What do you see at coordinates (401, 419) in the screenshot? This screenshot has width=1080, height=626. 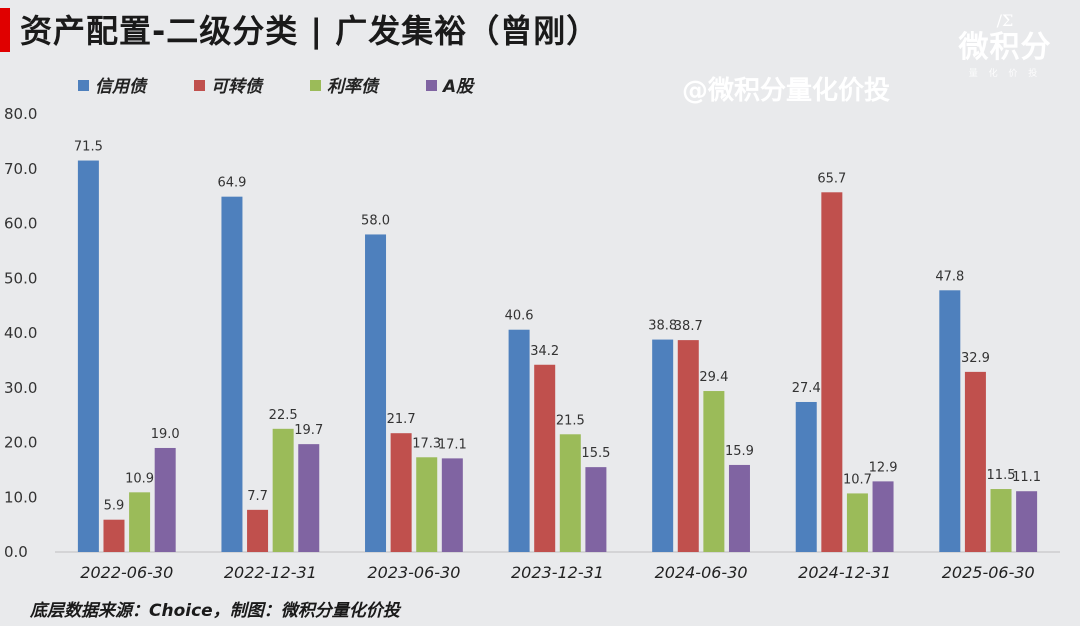 I see `data-label: 21.7` at bounding box center [401, 419].